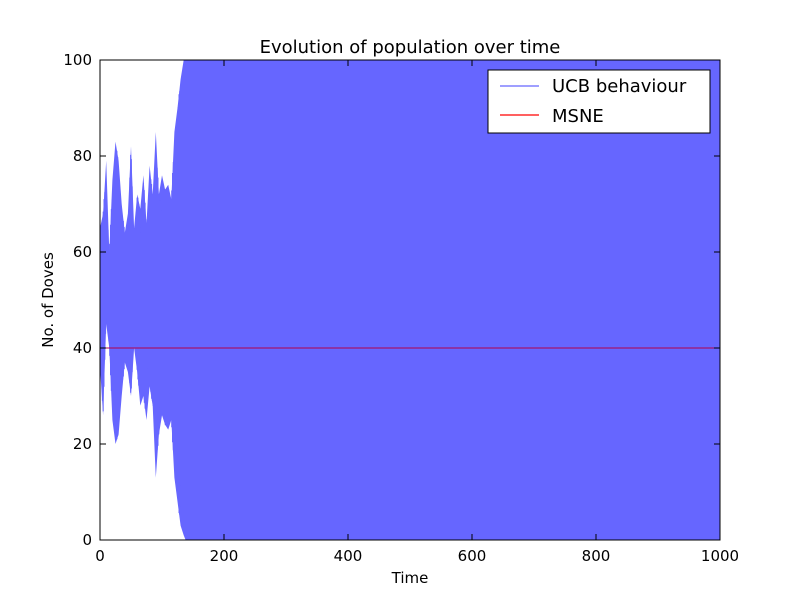  I want to click on y-tick-label: 60, so click(82, 252).